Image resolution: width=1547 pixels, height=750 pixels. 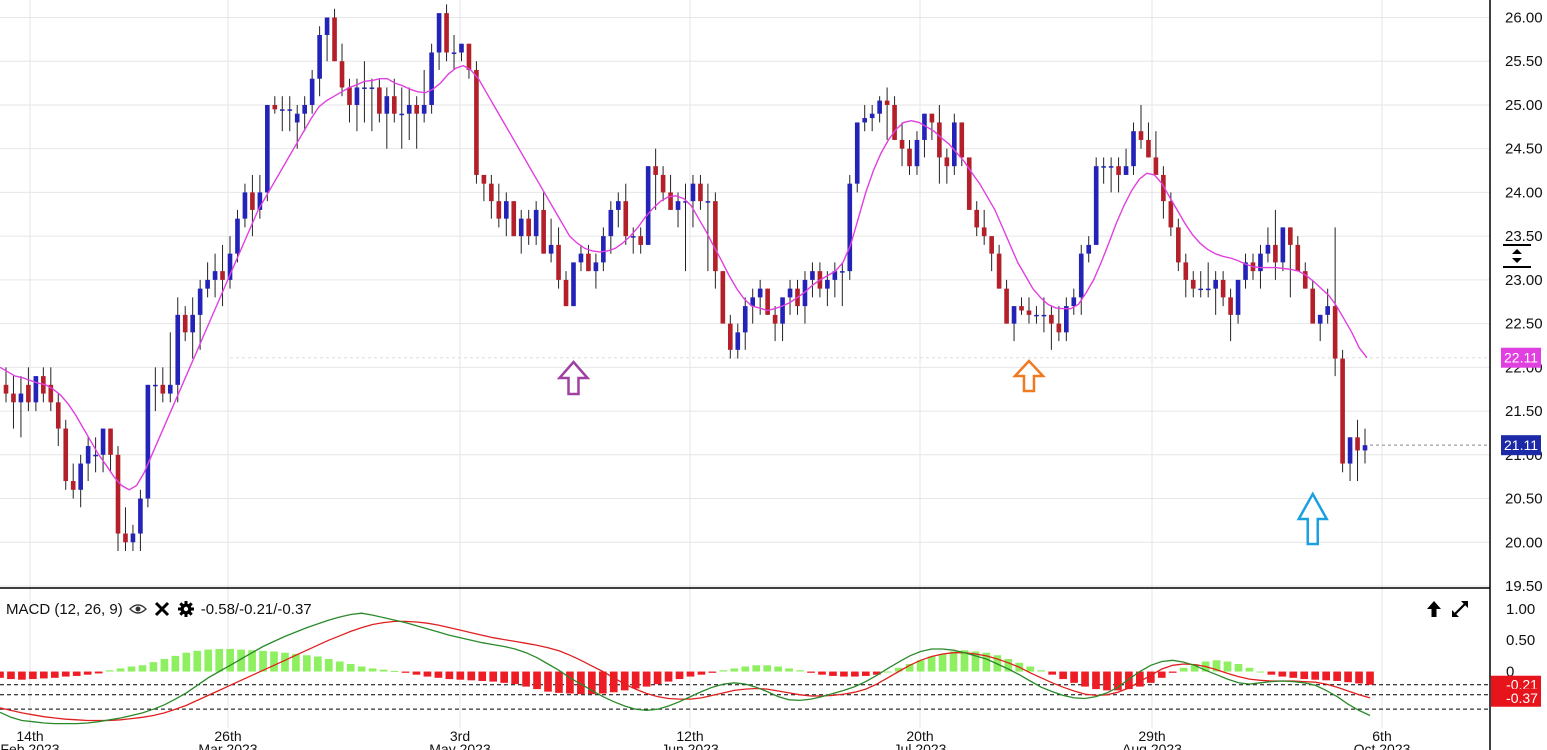 I want to click on x-tick-day: 6th, so click(x=1381, y=736).